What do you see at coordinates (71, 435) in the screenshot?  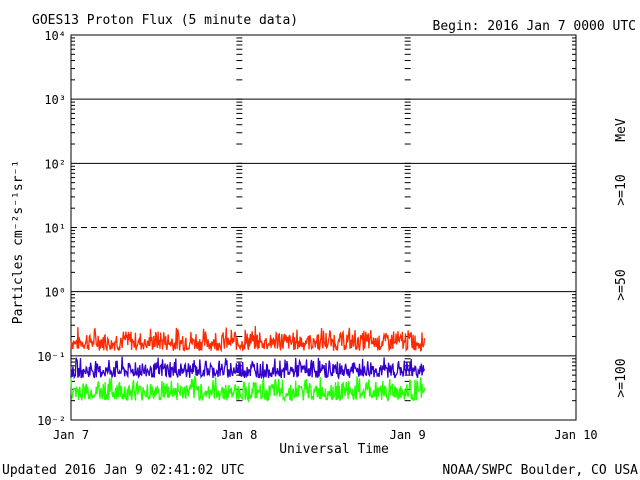 I see `x-tick-label: Jan 7` at bounding box center [71, 435].